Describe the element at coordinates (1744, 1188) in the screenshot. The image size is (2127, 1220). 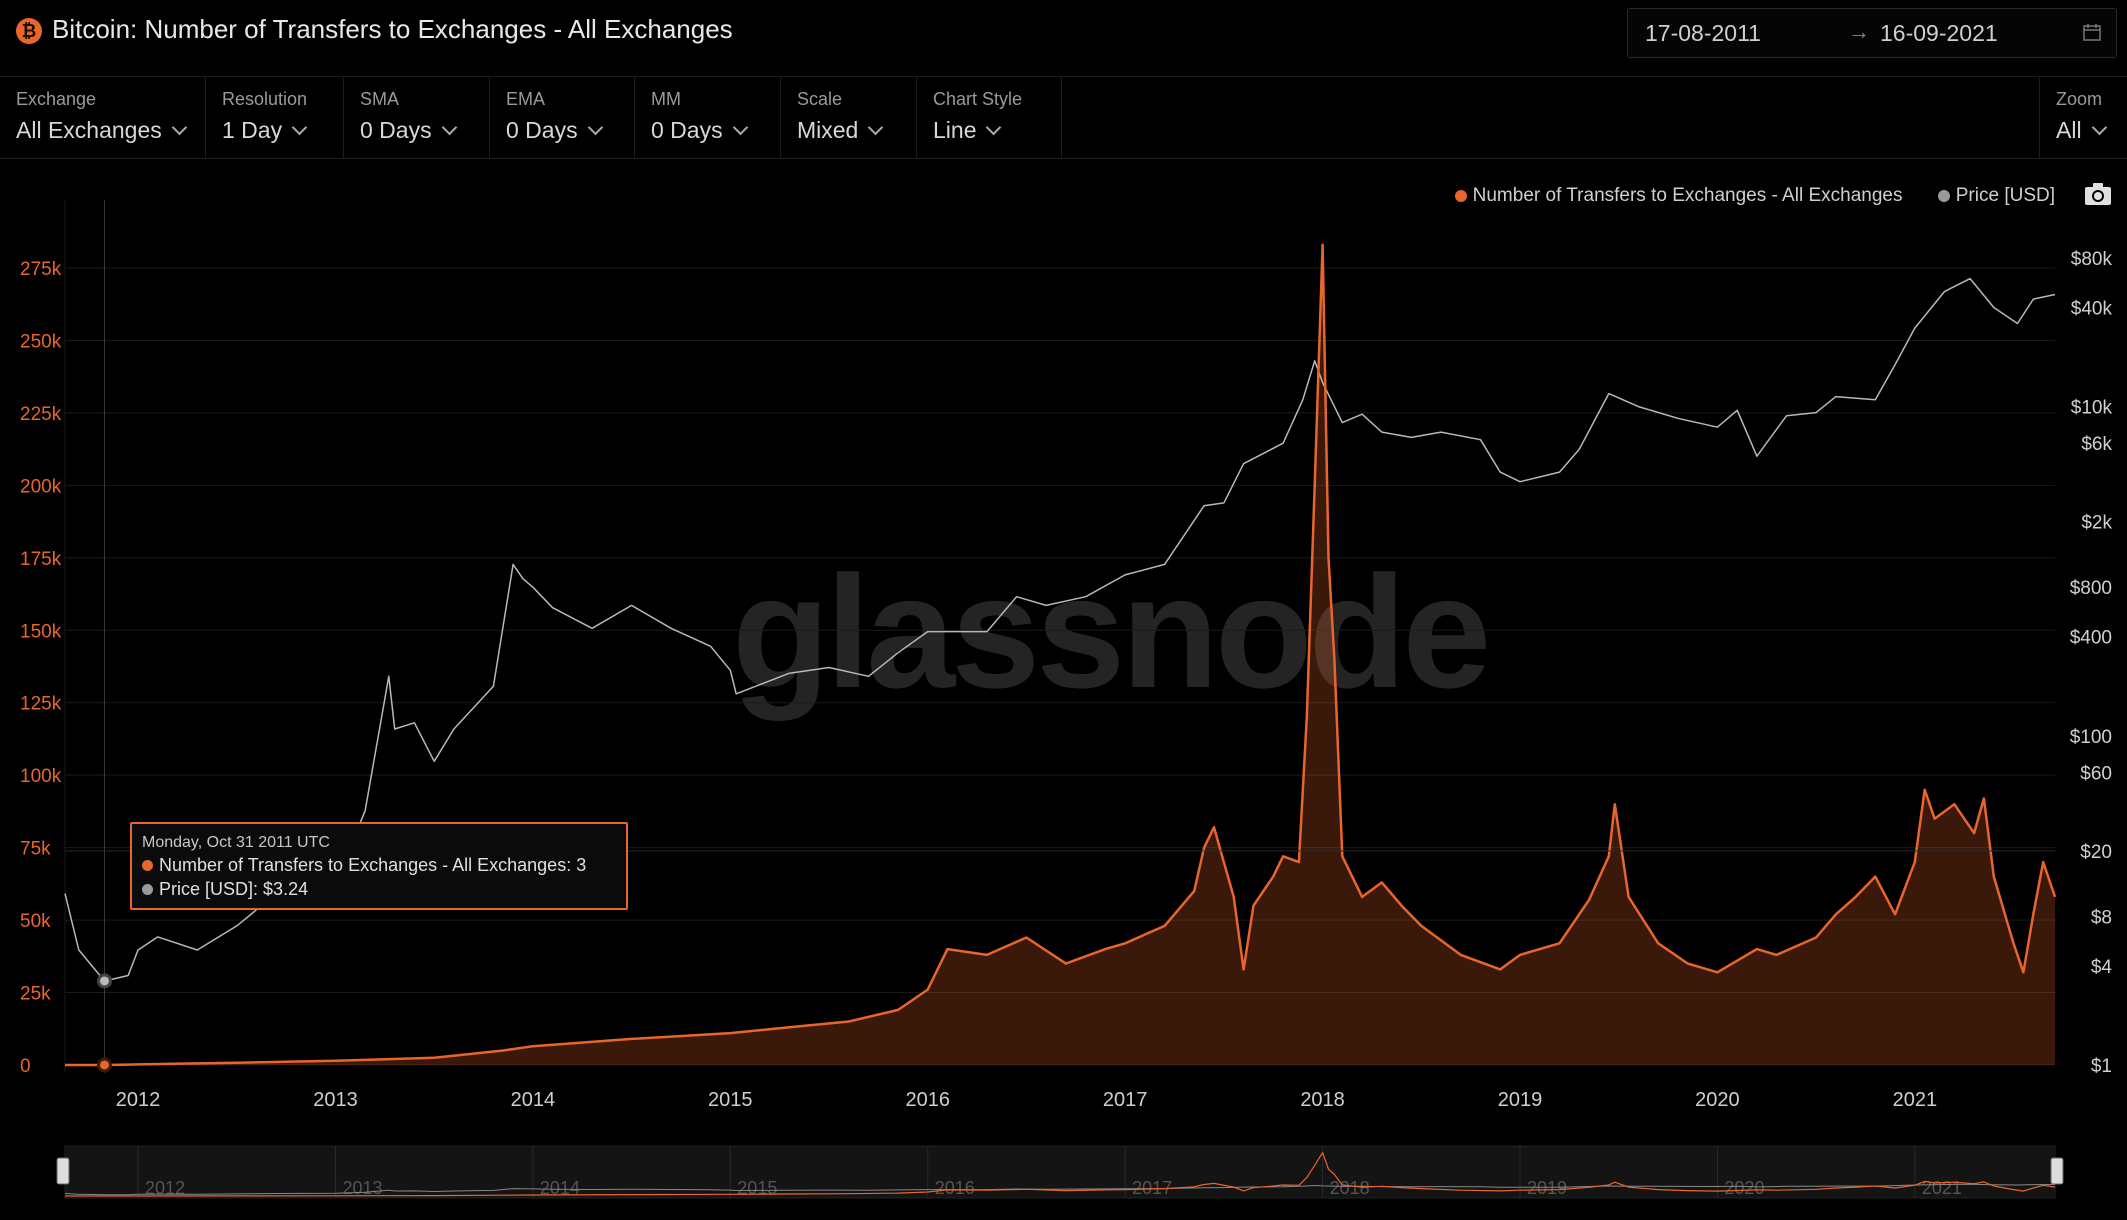
I see `navigator-label: 2020` at that location.